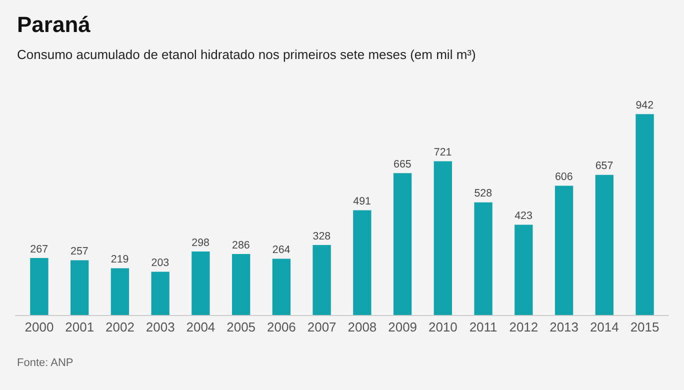 This screenshot has width=684, height=390. Describe the element at coordinates (362, 327) in the screenshot. I see `x-tick-label: 2008` at that location.